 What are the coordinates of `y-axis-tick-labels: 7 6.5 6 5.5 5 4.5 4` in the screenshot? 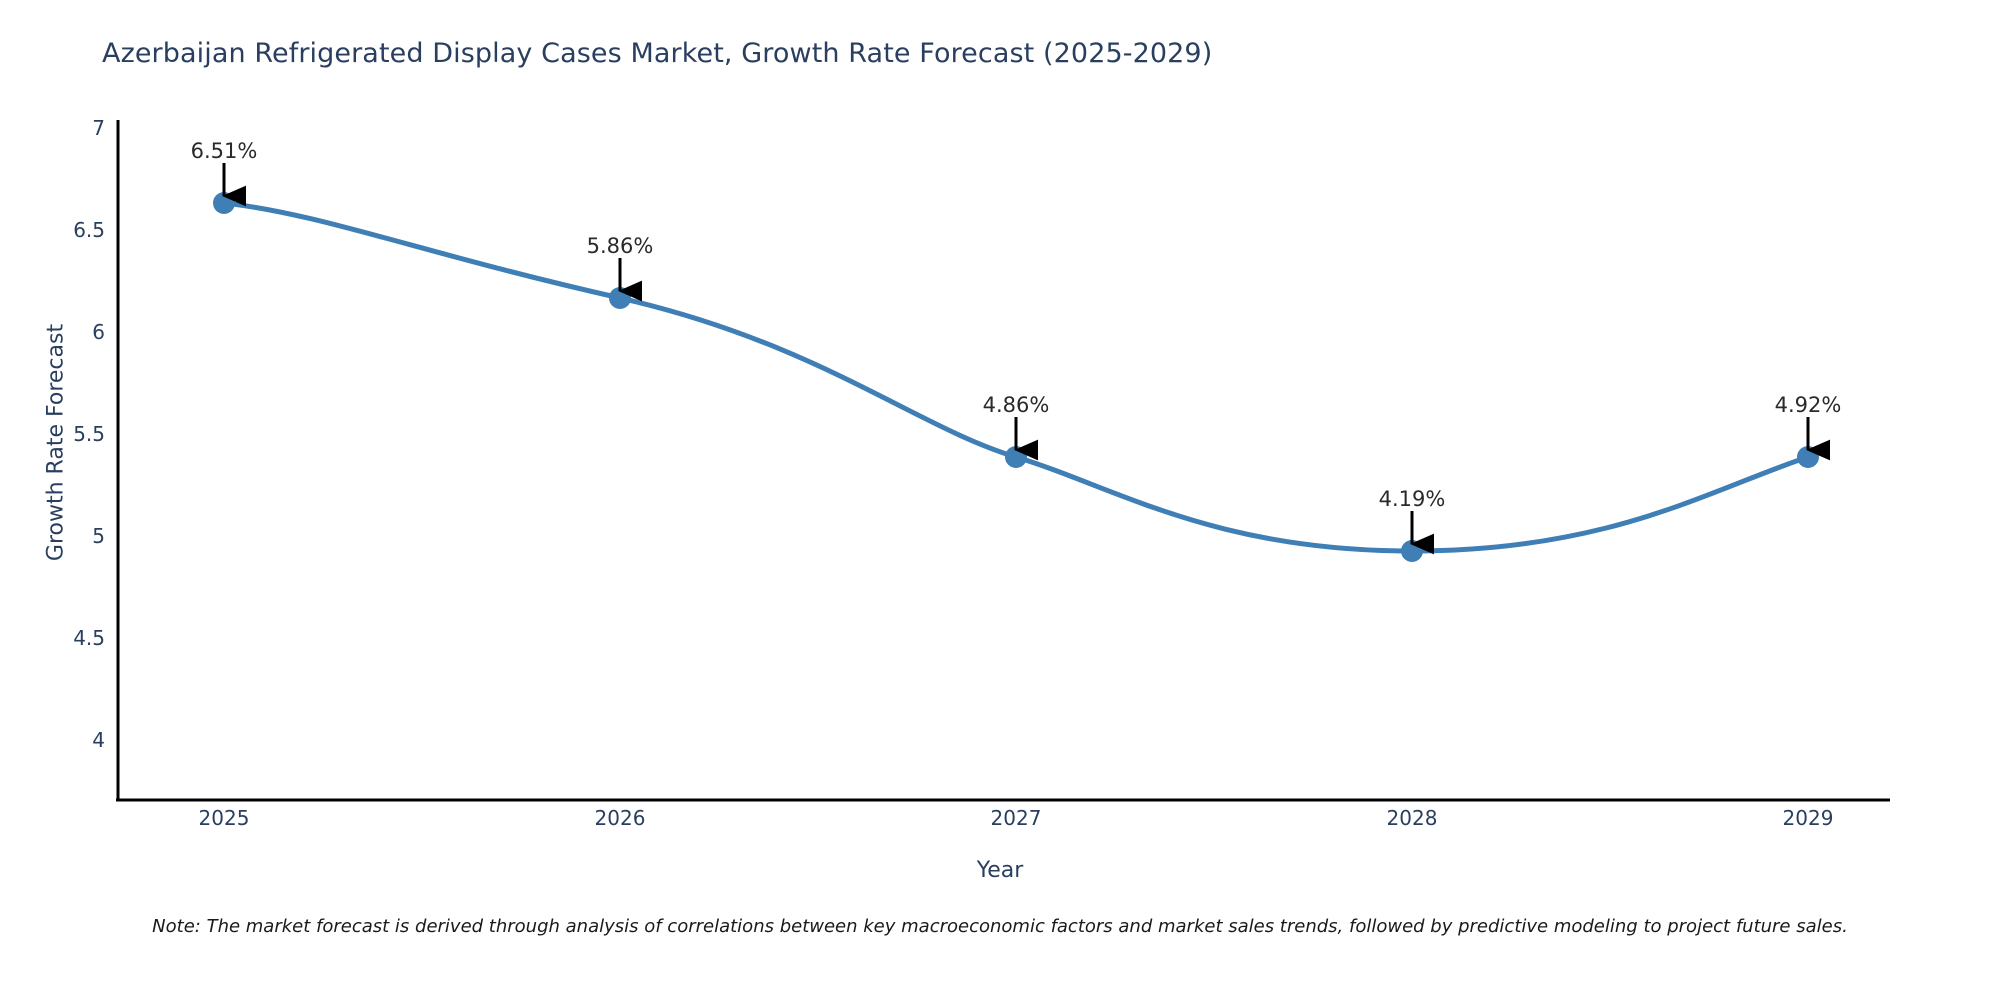 It's located at (65, 500).